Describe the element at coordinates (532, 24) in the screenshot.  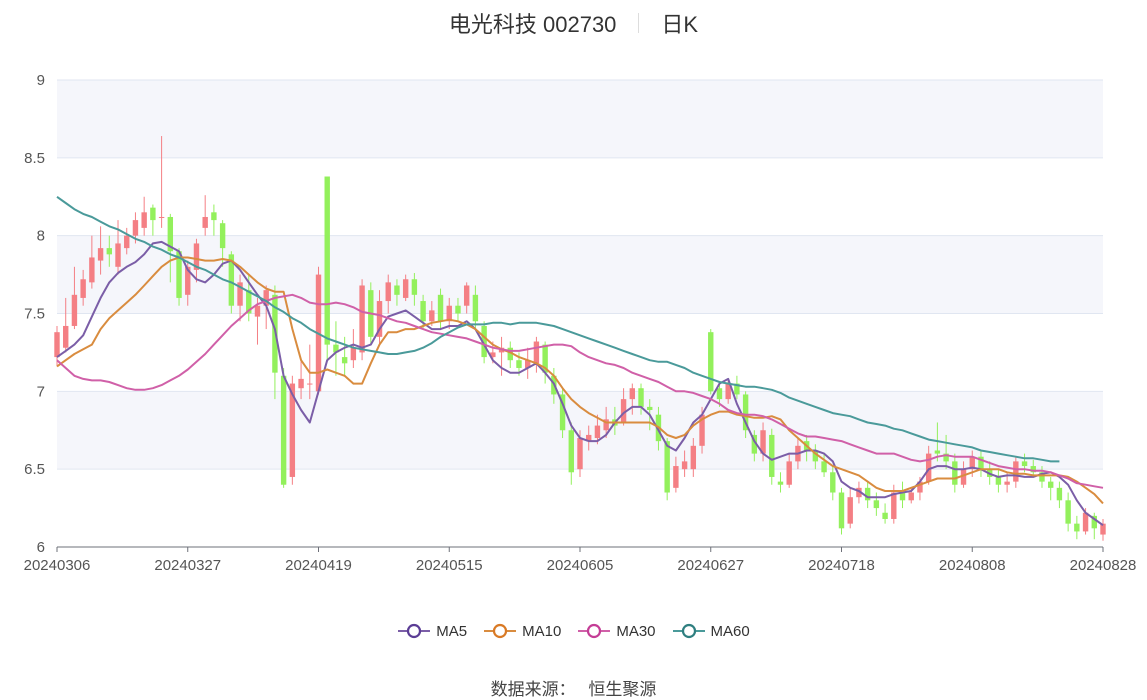
I see `stock-name: 电光科技 002730` at that location.